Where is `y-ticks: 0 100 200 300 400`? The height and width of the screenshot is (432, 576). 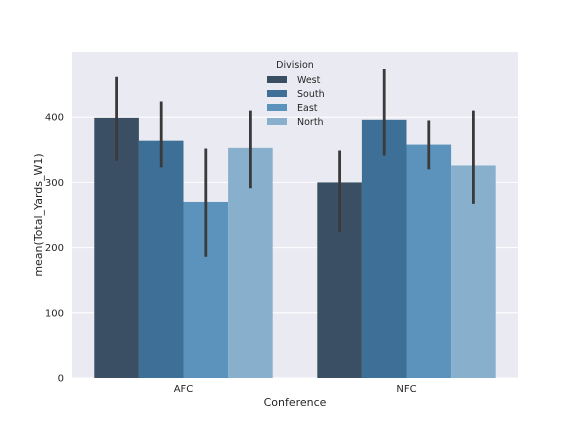
y-ticks: 0 100 200 300 400 is located at coordinates (54, 249).